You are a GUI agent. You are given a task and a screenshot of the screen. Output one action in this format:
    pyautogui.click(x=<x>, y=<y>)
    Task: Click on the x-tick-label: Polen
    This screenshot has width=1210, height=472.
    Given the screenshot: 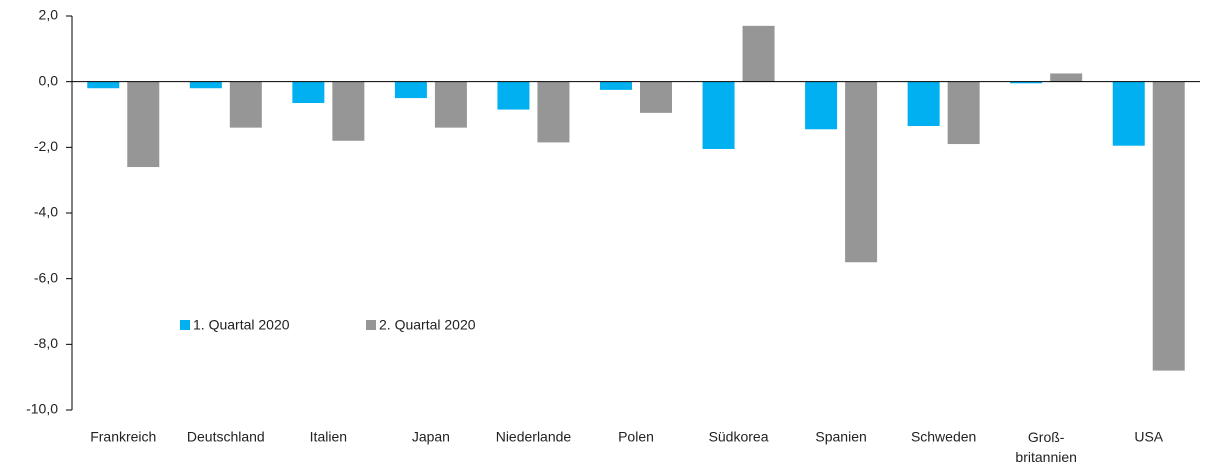 What is the action you would take?
    pyautogui.click(x=636, y=437)
    